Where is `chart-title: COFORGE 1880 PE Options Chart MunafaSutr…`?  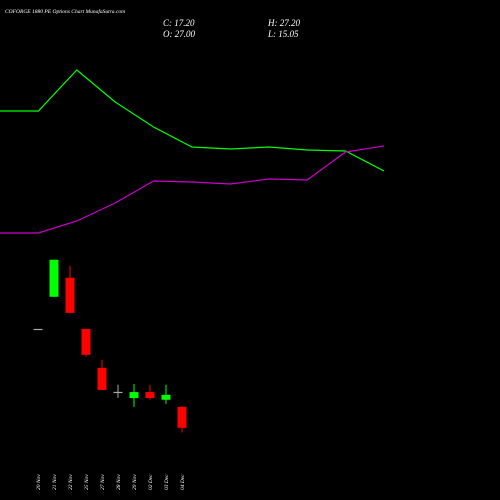
chart-title: COFORGE 1880 PE Options Chart MunafaSutr… is located at coordinates (65, 11).